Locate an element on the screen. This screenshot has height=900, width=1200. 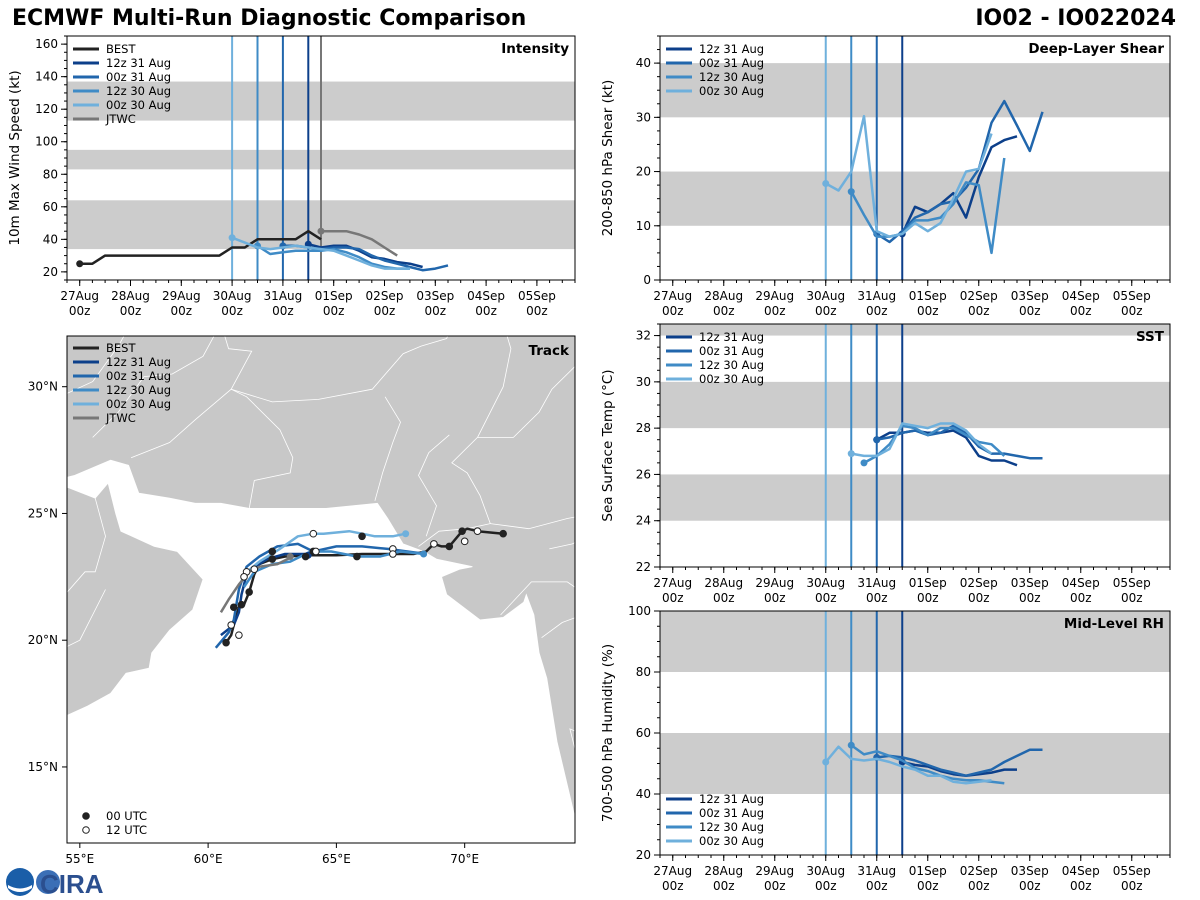
border-pakistan-province is located at coordinates (494, 387).